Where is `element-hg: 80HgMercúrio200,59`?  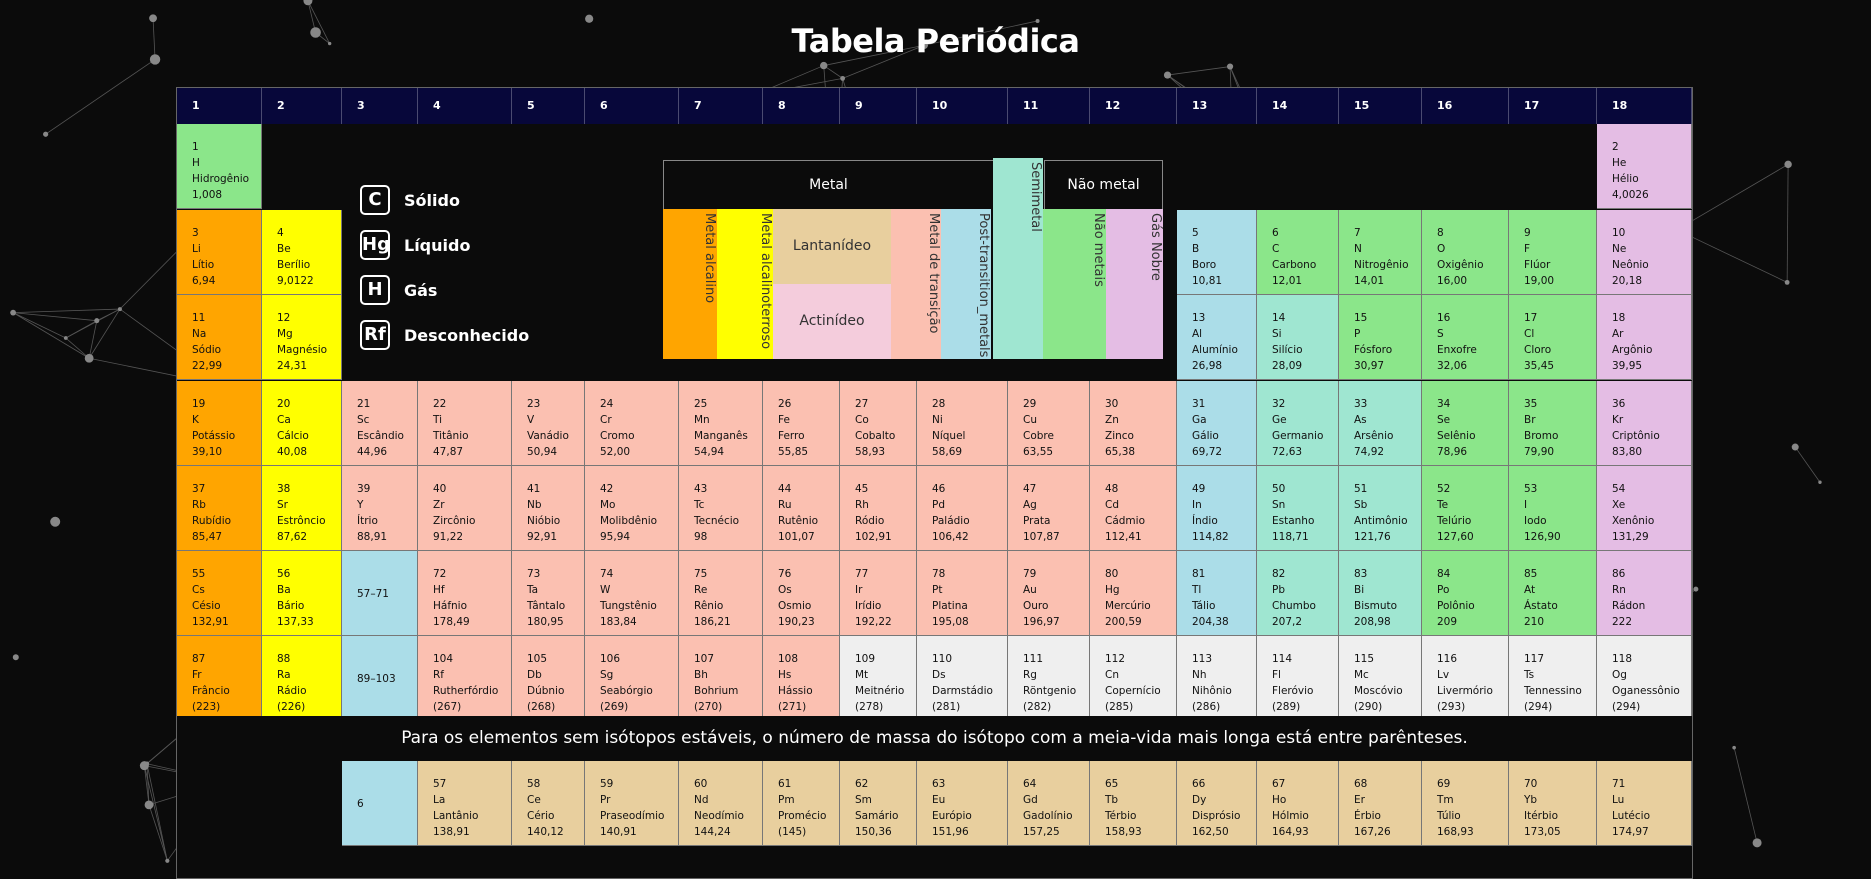 element-hg: 80HgMercúrio200,59 is located at coordinates (1133, 593).